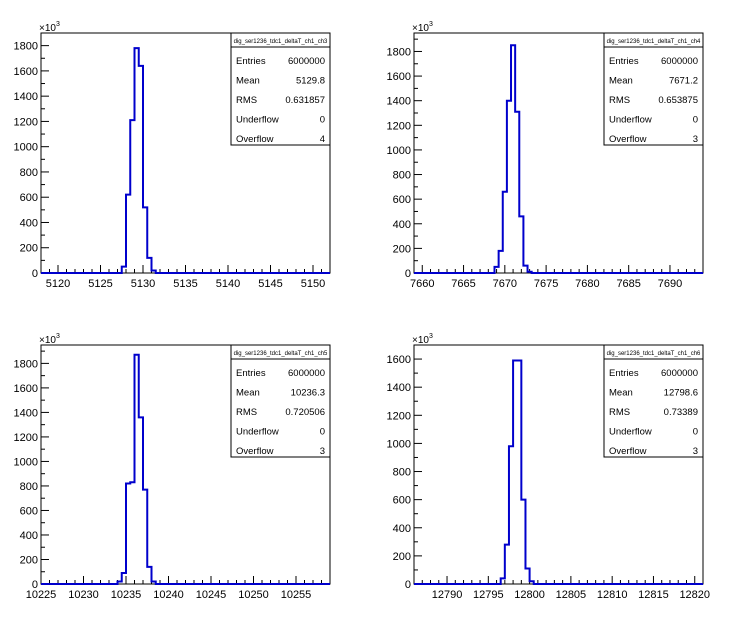 This screenshot has height=622, width=746. Describe the element at coordinates (670, 284) in the screenshot. I see `x-tick-label: 7690` at that location.